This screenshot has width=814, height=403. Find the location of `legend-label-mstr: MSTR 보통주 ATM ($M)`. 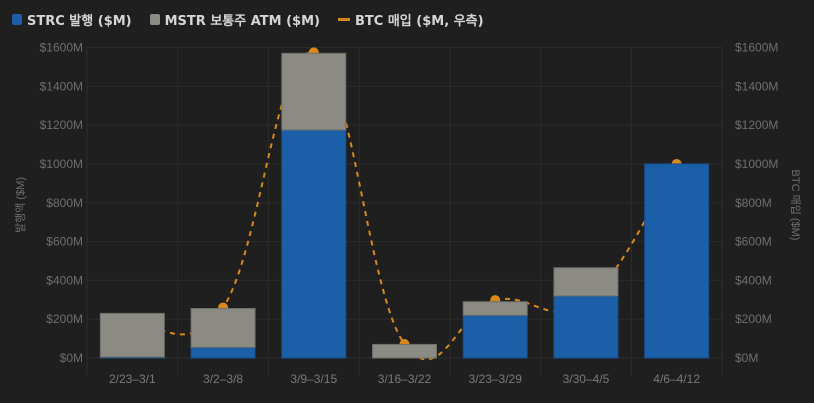

legend-label-mstr: MSTR 보통주 ATM ($M) is located at coordinates (242, 21).